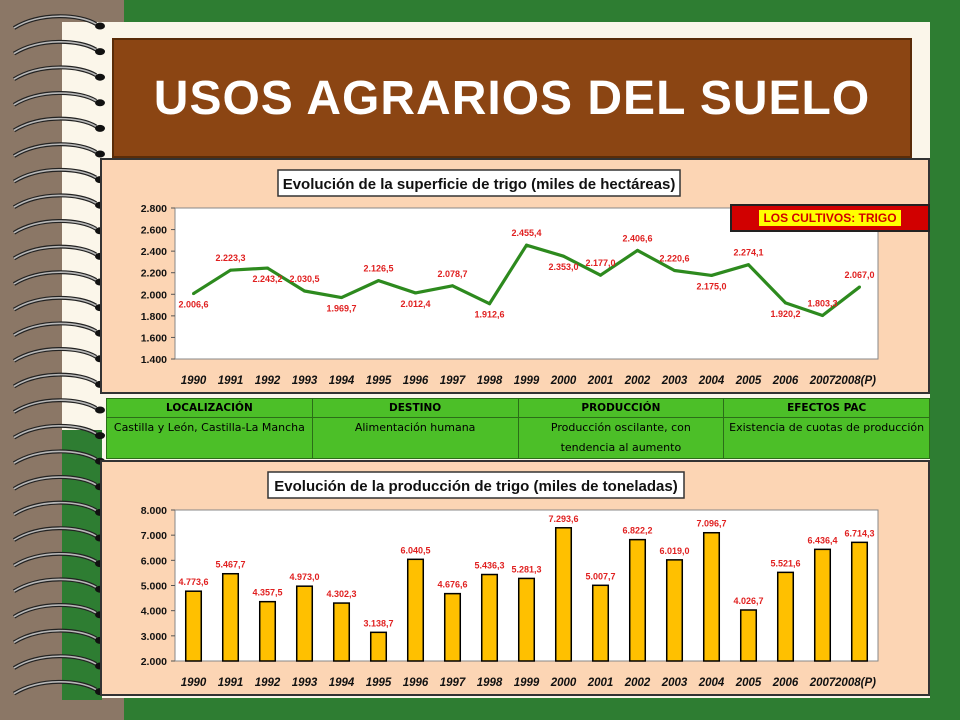 This screenshot has width=960, height=720. What do you see at coordinates (711, 524) in the screenshot?
I see `data-label: 7.096,7` at bounding box center [711, 524].